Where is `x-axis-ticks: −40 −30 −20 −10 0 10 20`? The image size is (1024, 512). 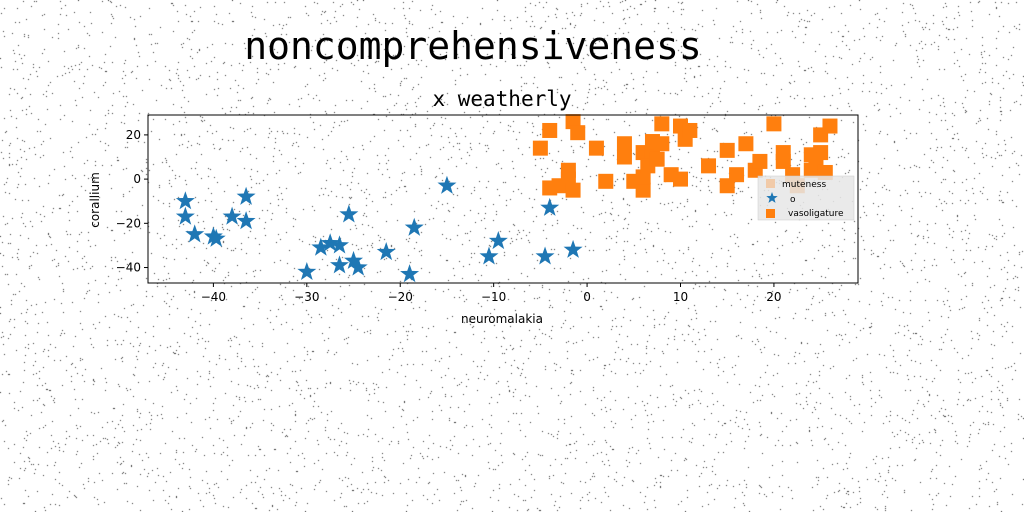
x-axis-ticks: −40 −30 −20 −10 0 10 20 is located at coordinates (491, 293).